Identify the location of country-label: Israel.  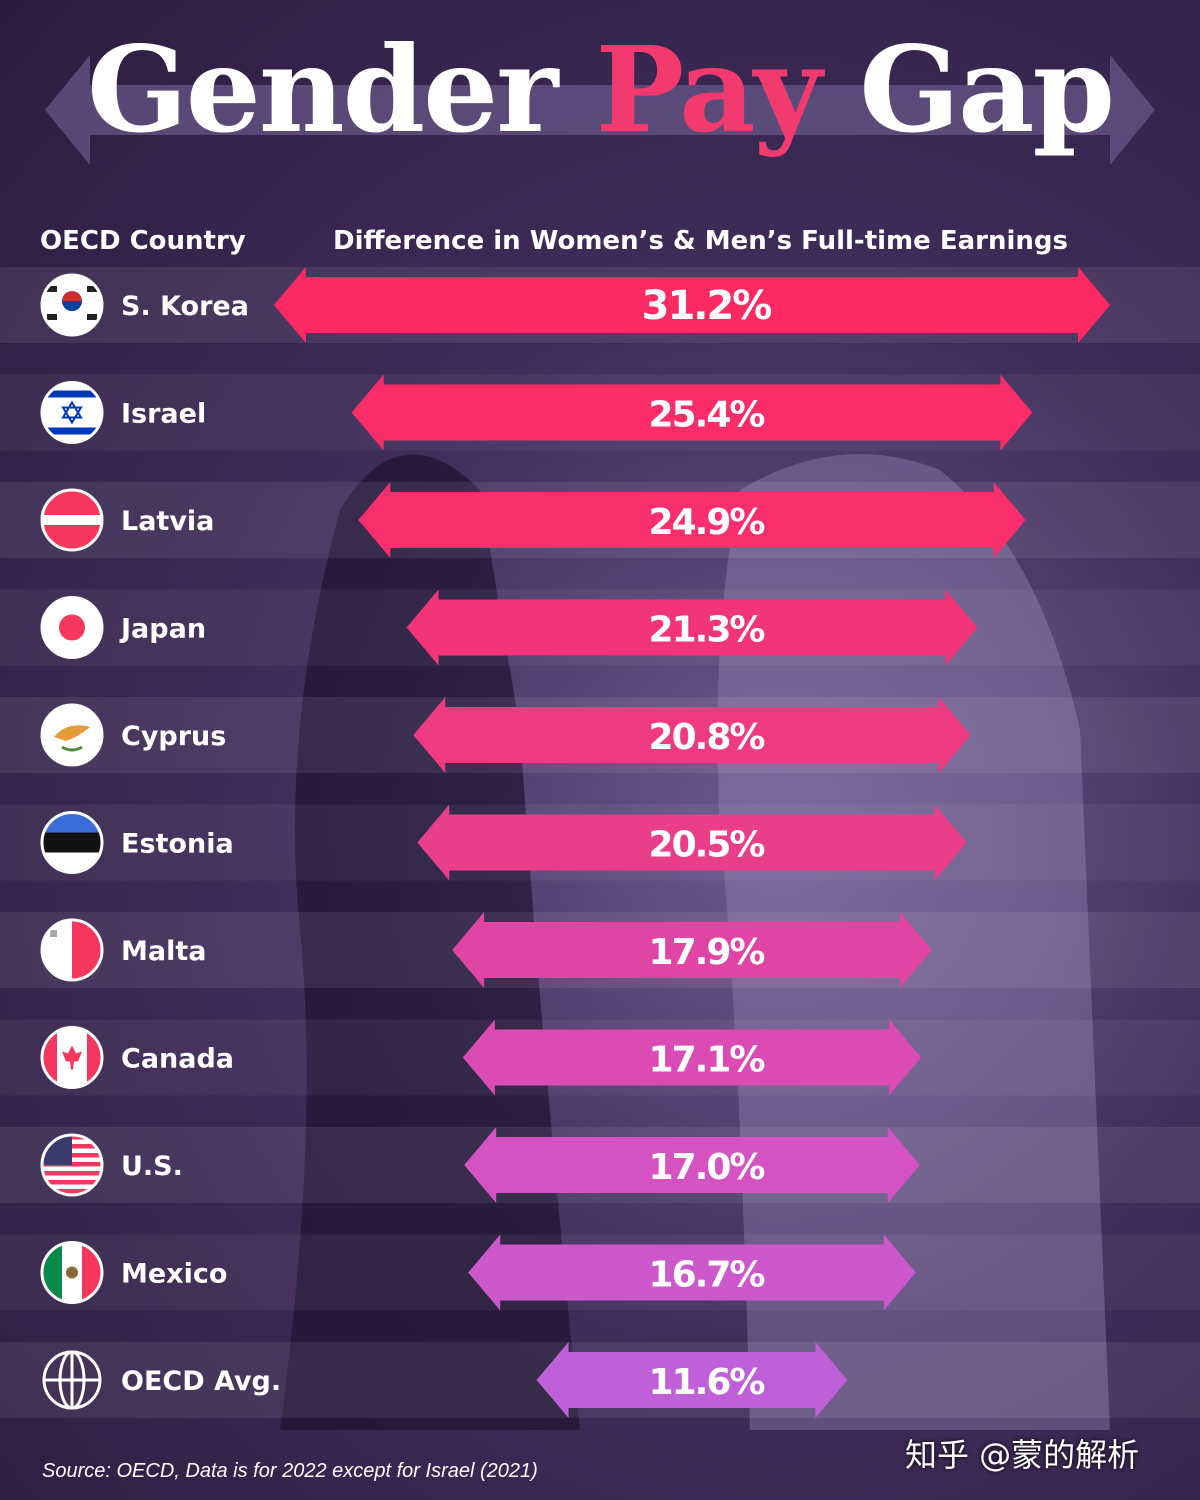
(163, 414).